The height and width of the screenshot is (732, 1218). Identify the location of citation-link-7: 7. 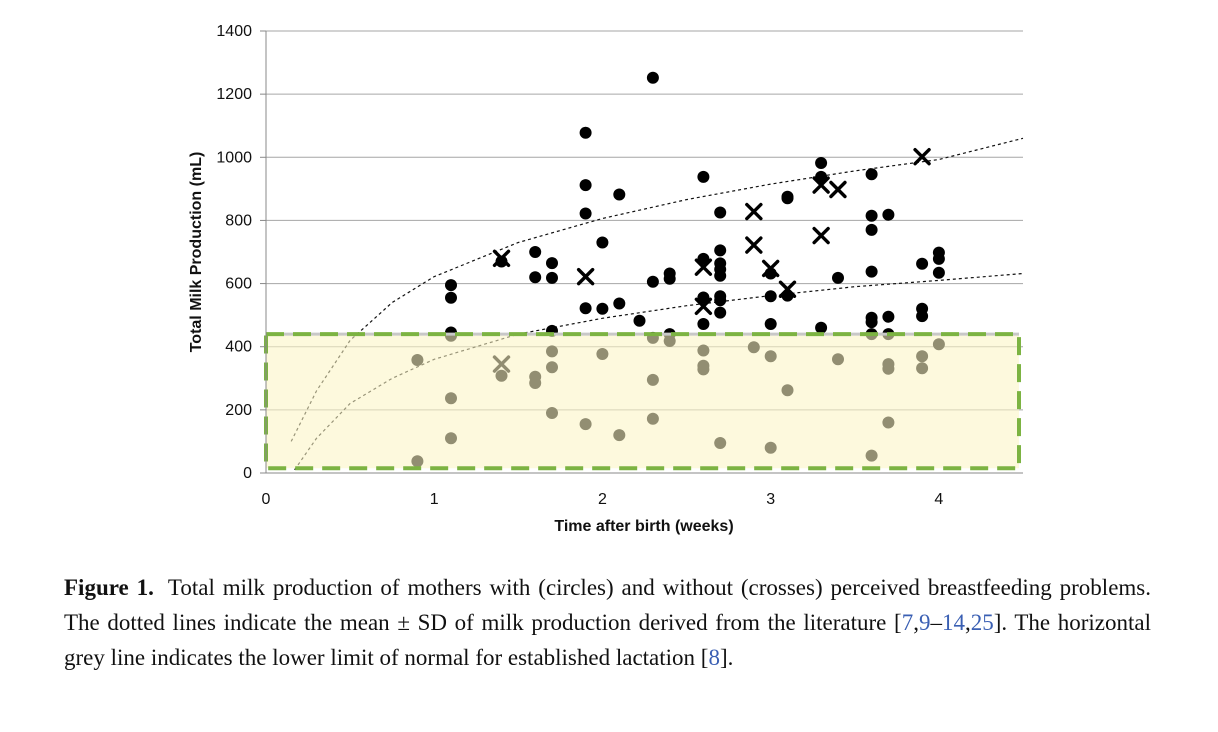
(907, 622).